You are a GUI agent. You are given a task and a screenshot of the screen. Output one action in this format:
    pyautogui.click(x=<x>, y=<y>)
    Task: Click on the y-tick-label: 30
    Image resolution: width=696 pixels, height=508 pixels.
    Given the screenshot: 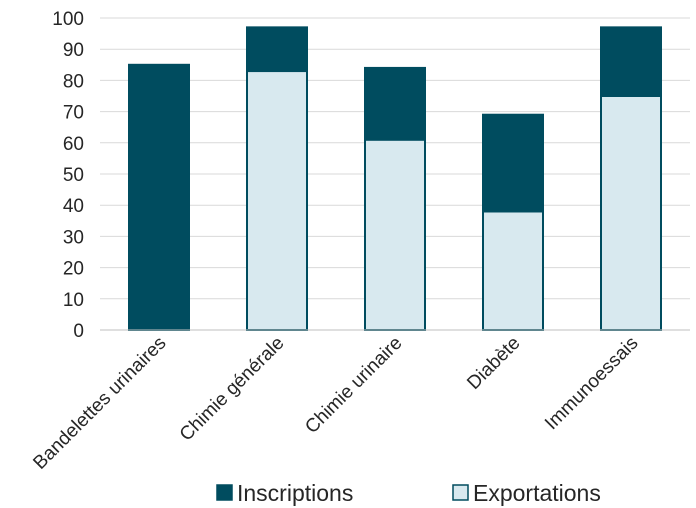 What is the action you would take?
    pyautogui.click(x=73, y=237)
    